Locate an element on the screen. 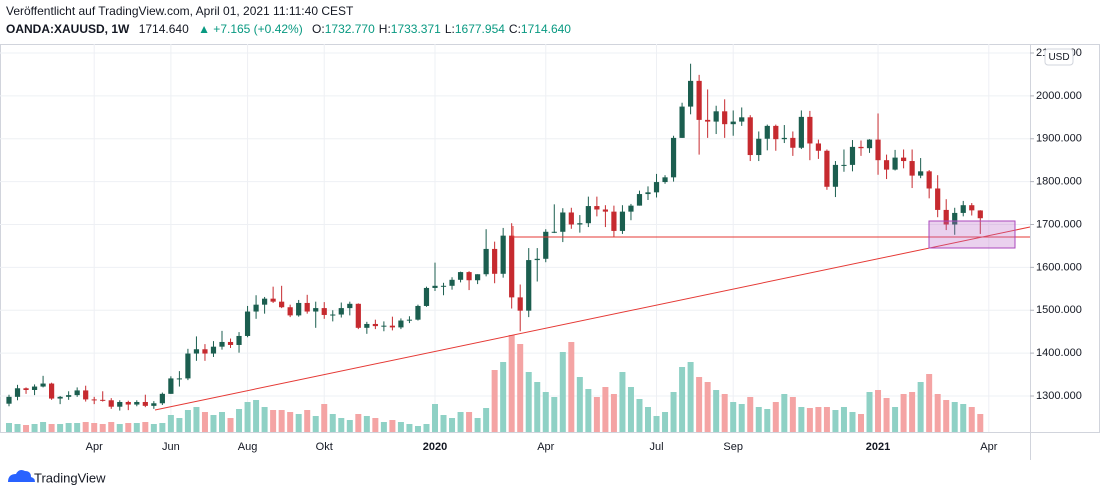 Image resolution: width=1100 pixels, height=497 pixels. ohlc-label: O: is located at coordinates (318, 29).